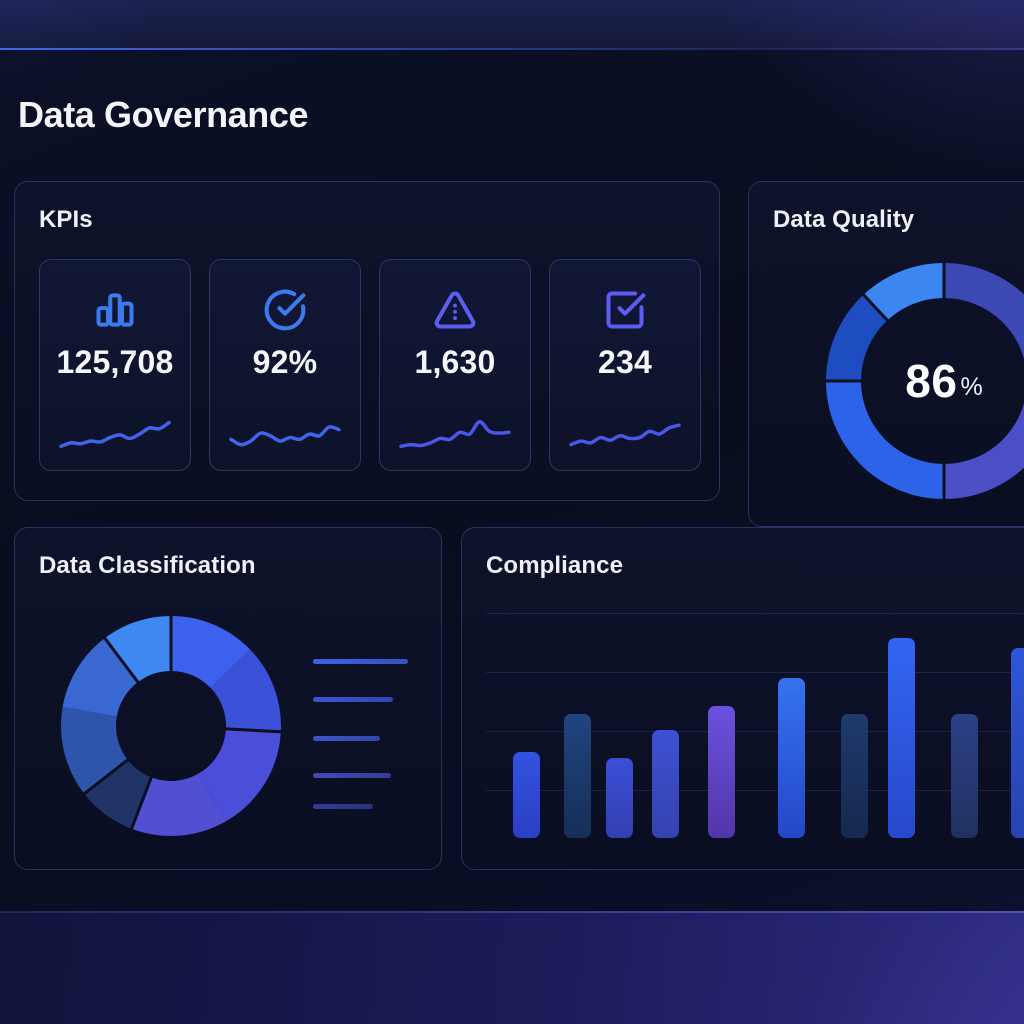  I want to click on kpi-sparkline-records, so click(115, 434).